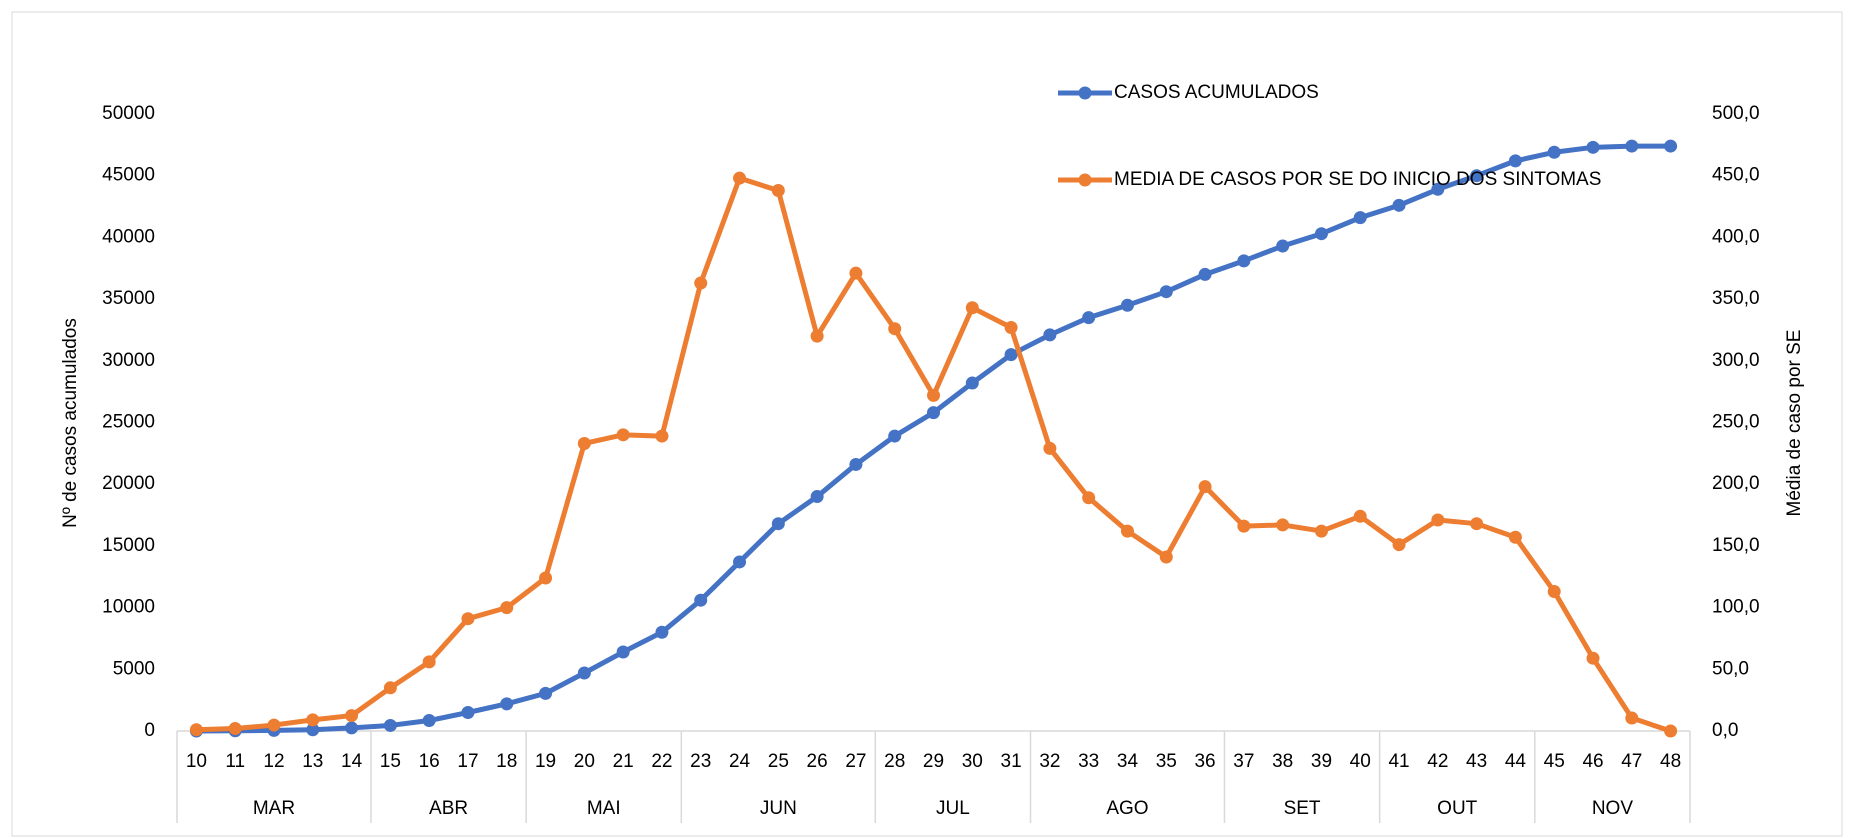  What do you see at coordinates (894, 761) in the screenshot?
I see `x-tick-label: 28` at bounding box center [894, 761].